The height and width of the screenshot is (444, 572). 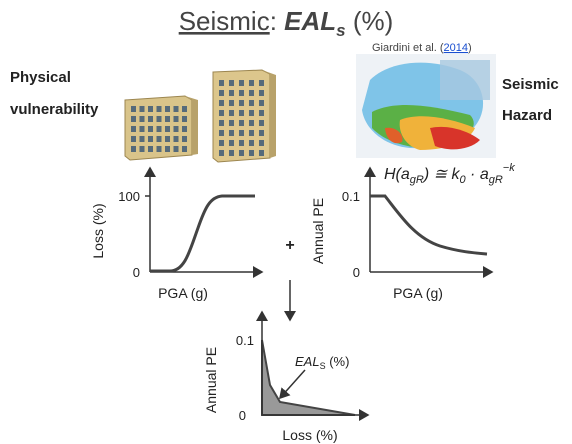 I want to click on annotation-metric: EAL, so click(x=307, y=361).